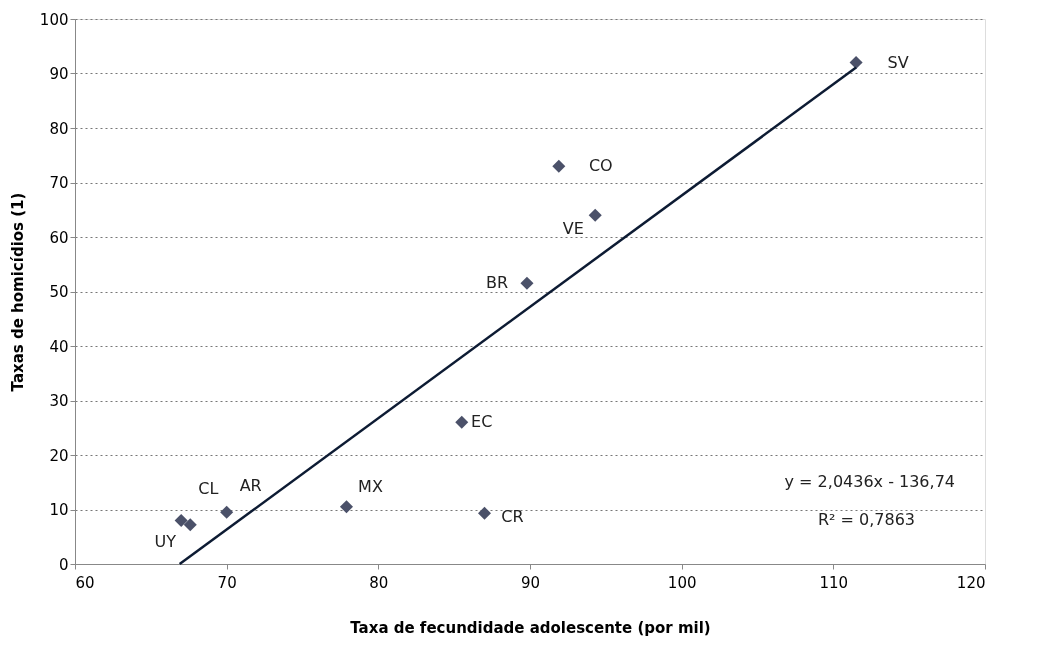 The image size is (1050, 666). I want to click on x-tick-label: 60, so click(85, 582).